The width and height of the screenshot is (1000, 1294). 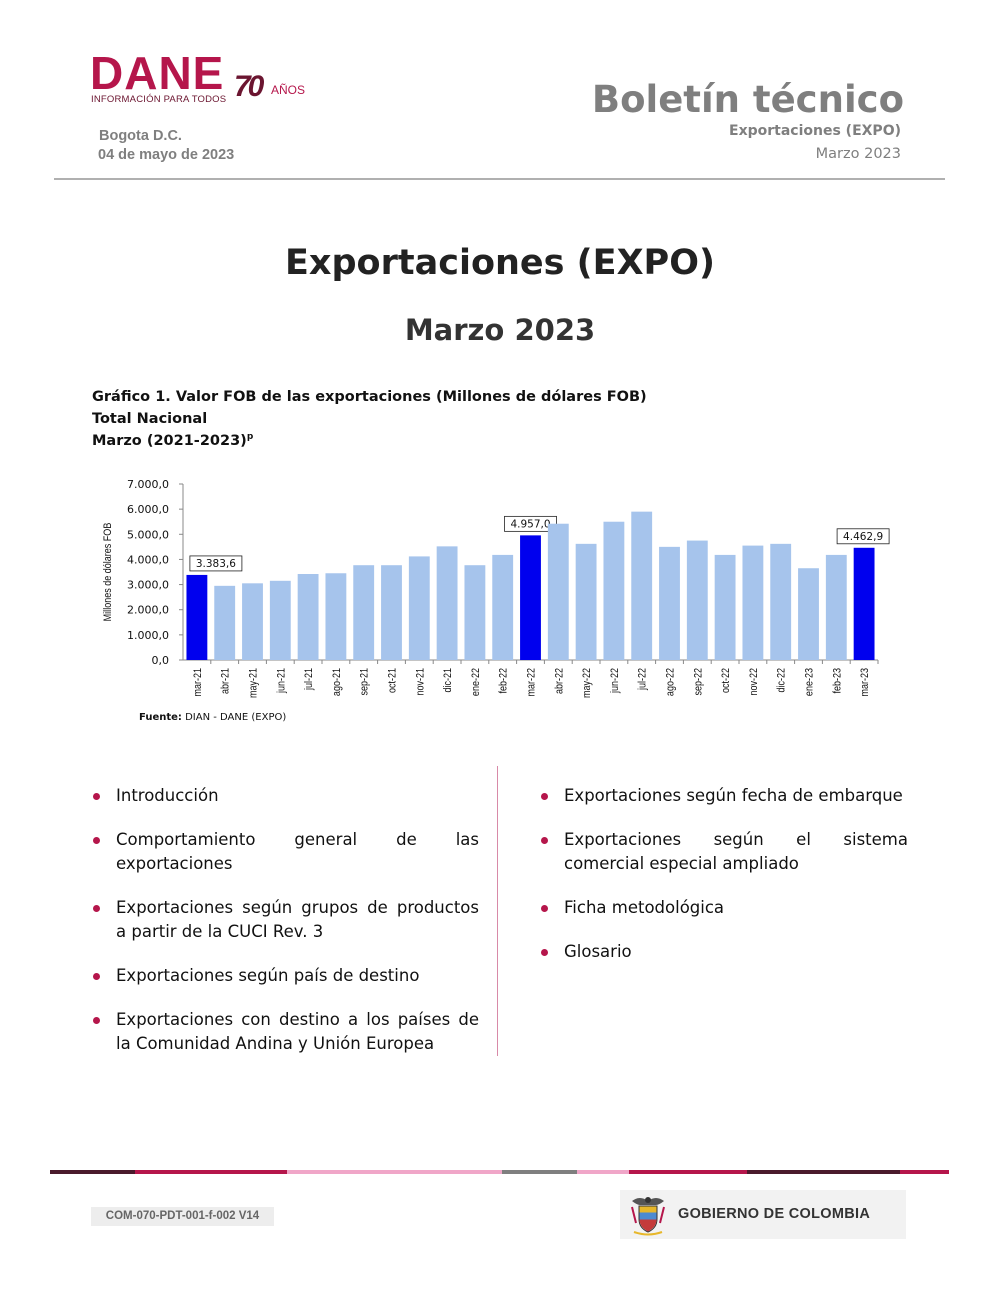 I want to click on contents-item-label: Introducción, so click(x=167, y=795).